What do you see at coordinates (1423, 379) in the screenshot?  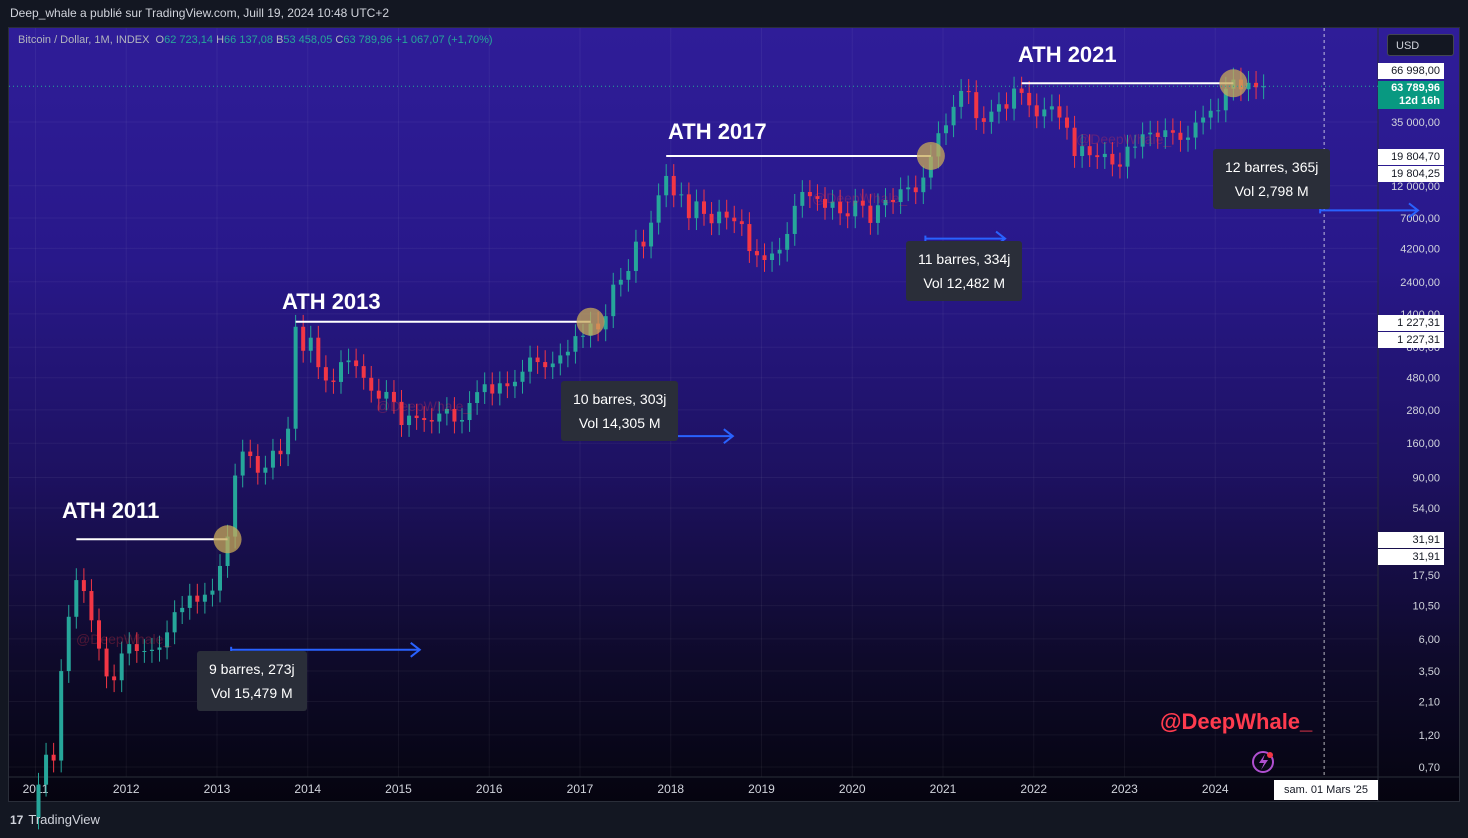 I see `y-tick-label: 480,00` at bounding box center [1423, 379].